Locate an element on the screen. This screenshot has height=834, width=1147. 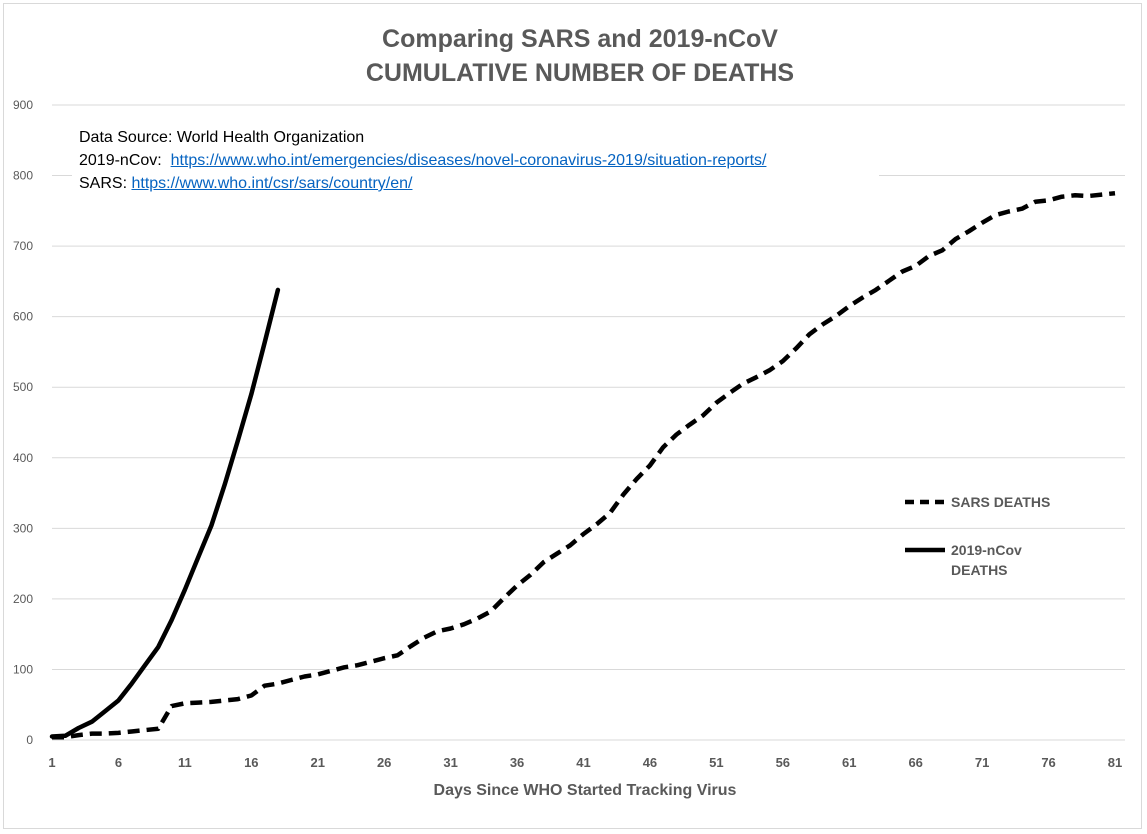
x-tick-label: 11 is located at coordinates (185, 762).